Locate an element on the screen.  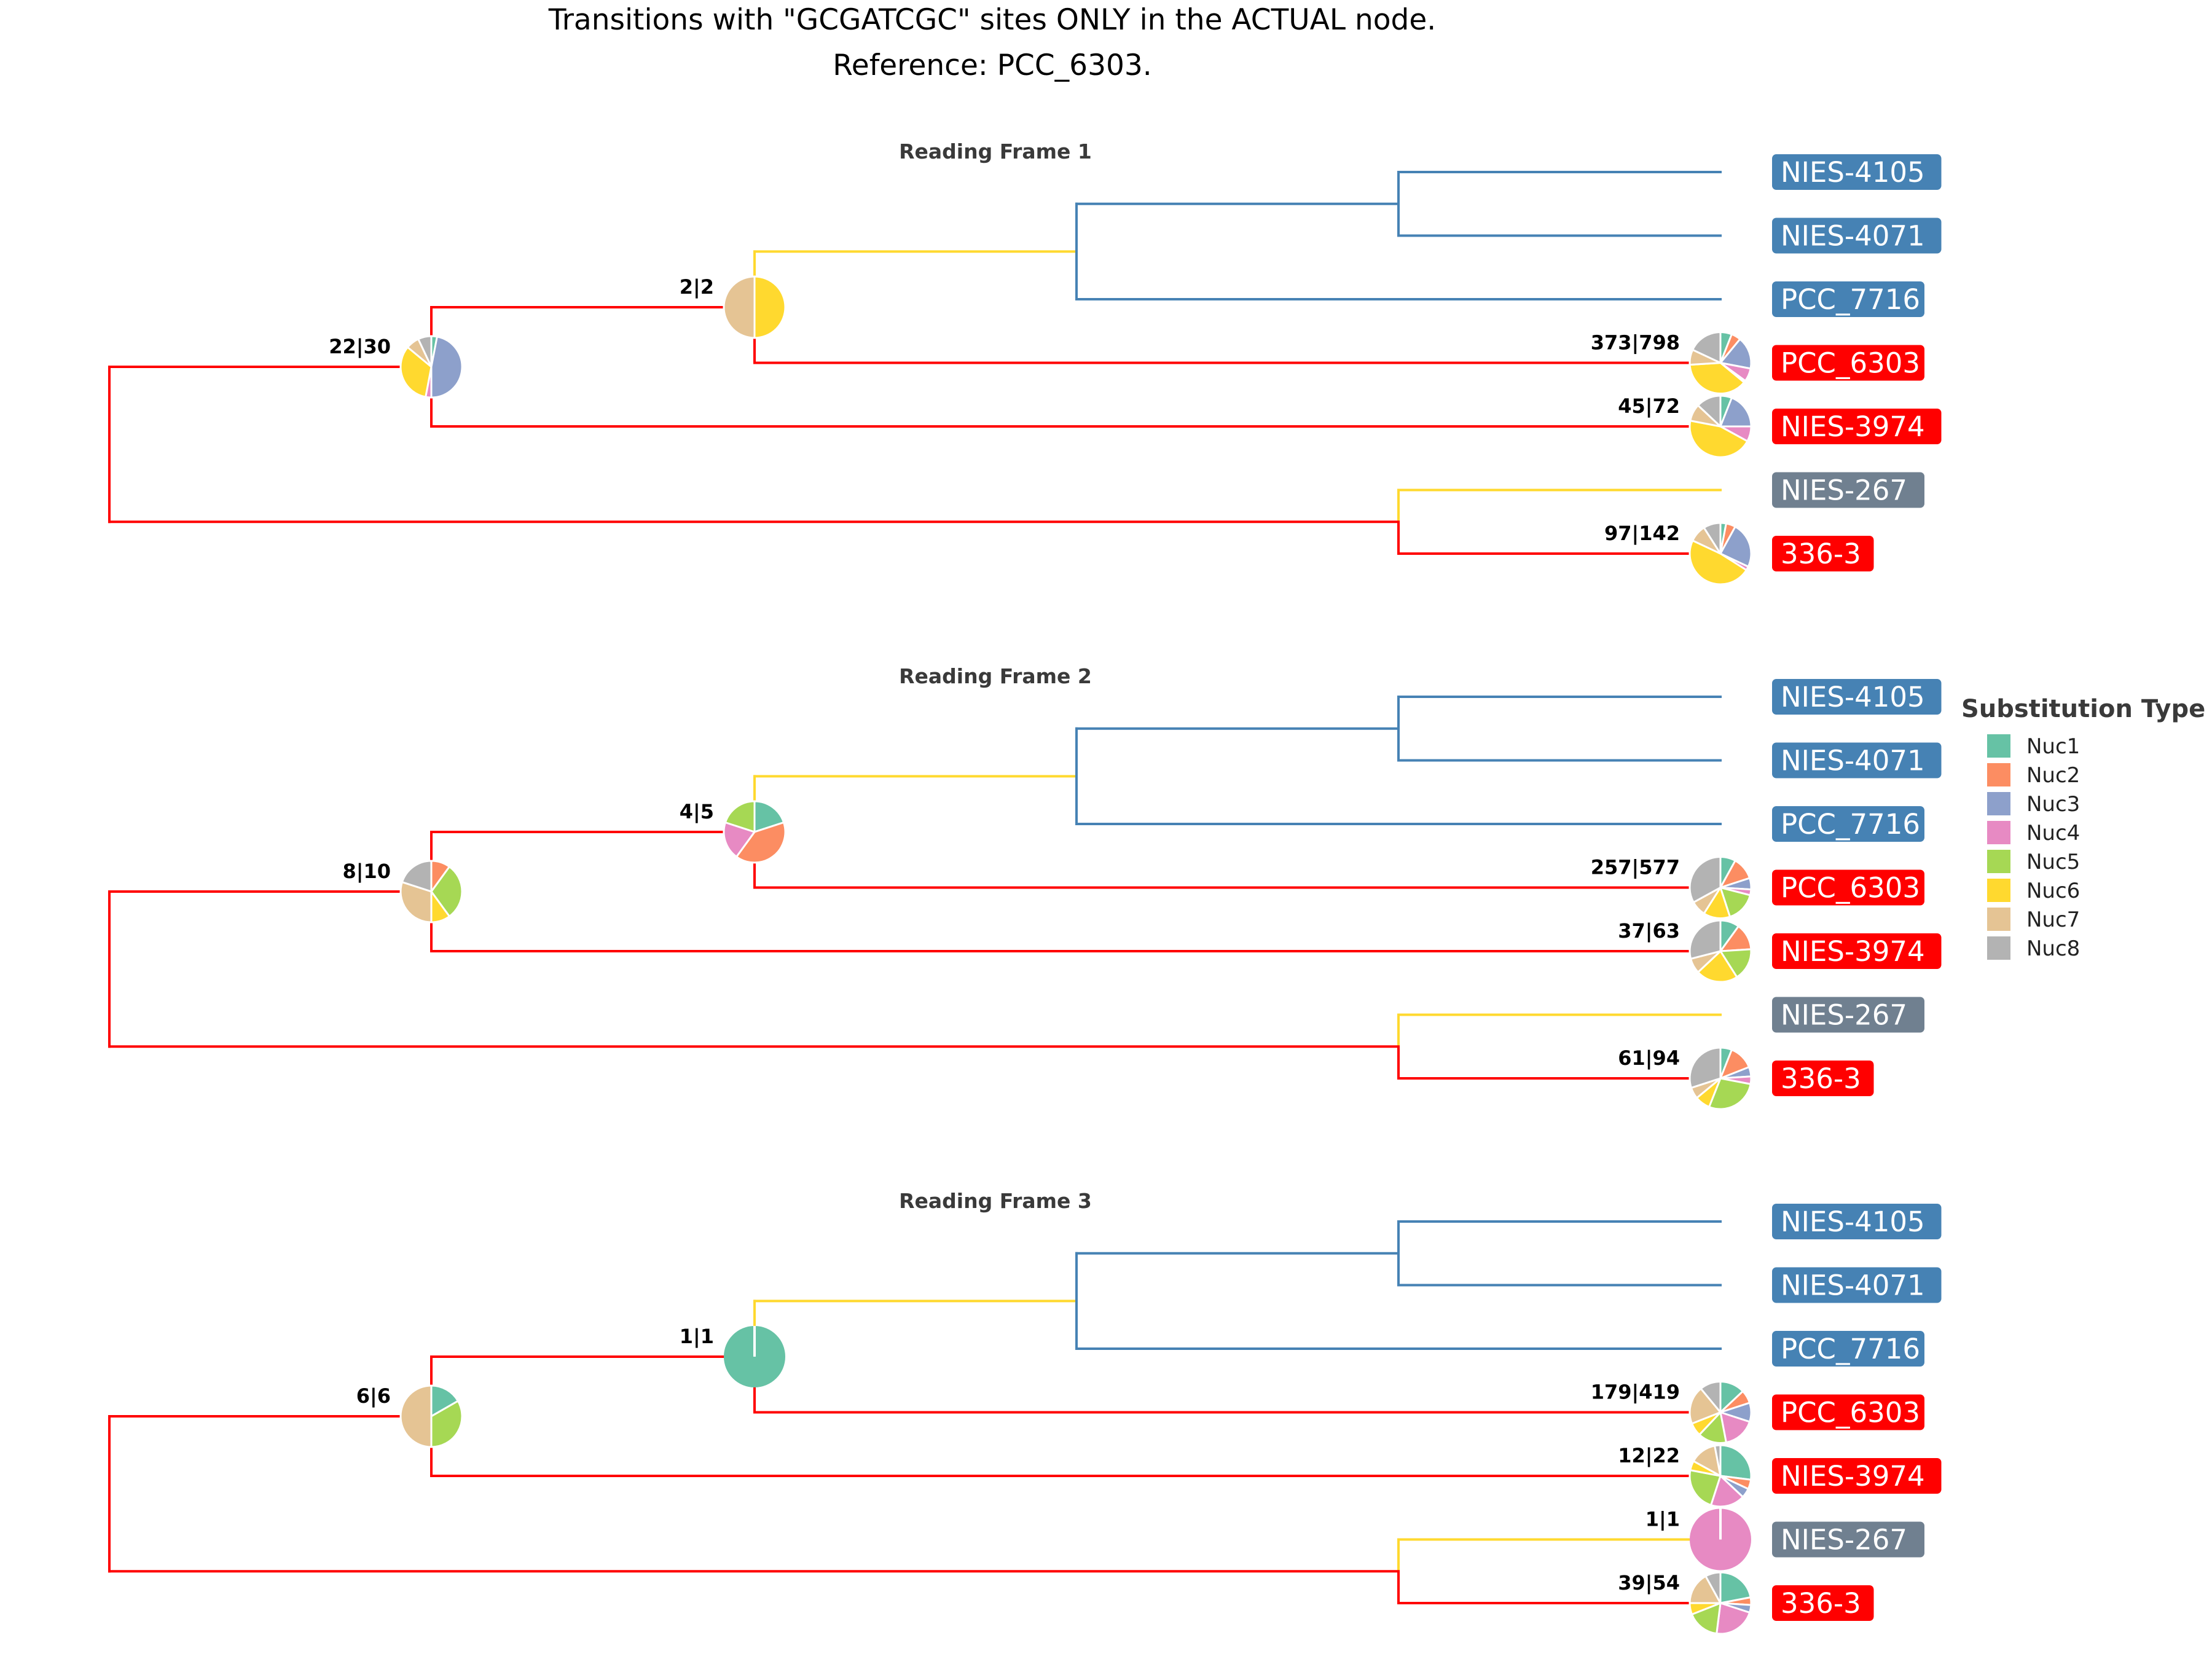
leaf-label-text: PCC_7716 is located at coordinates (1850, 824).